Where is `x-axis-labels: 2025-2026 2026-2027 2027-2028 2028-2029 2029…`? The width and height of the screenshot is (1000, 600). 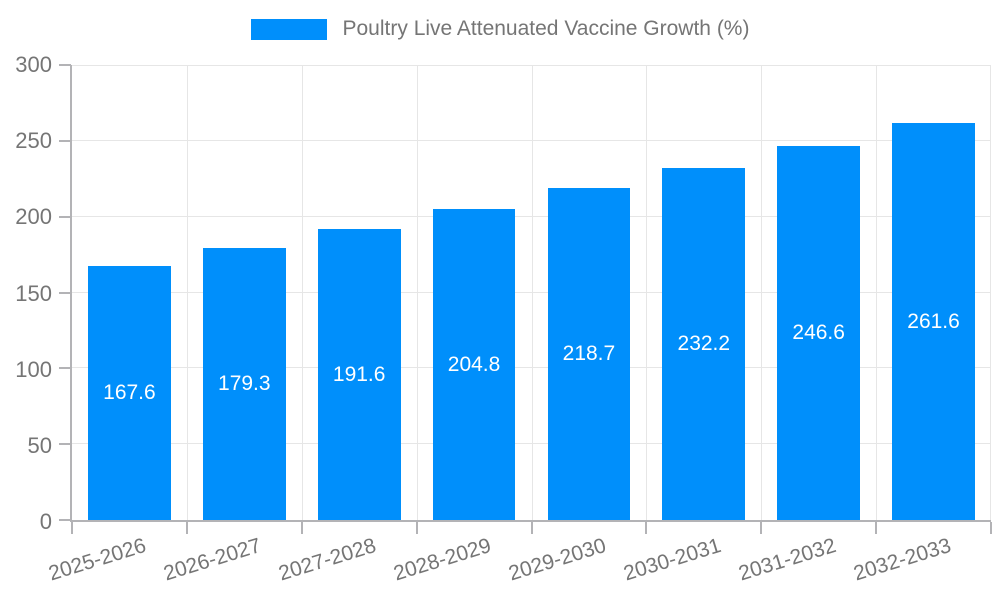 x-axis-labels: 2025-2026 2026-2027 2027-2028 2028-2029 2029… is located at coordinates (518, 564).